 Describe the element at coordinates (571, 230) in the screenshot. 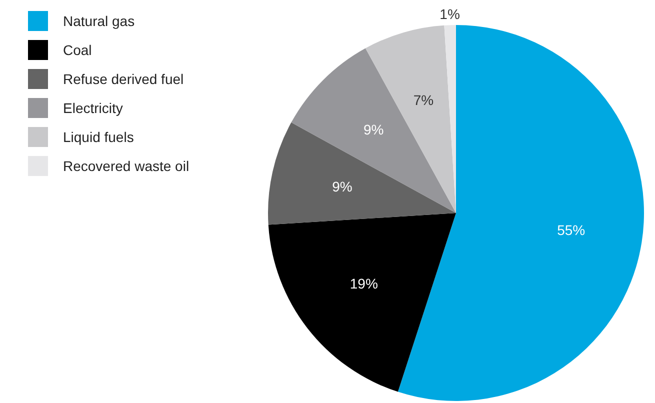

I see `data-label: 55%` at that location.